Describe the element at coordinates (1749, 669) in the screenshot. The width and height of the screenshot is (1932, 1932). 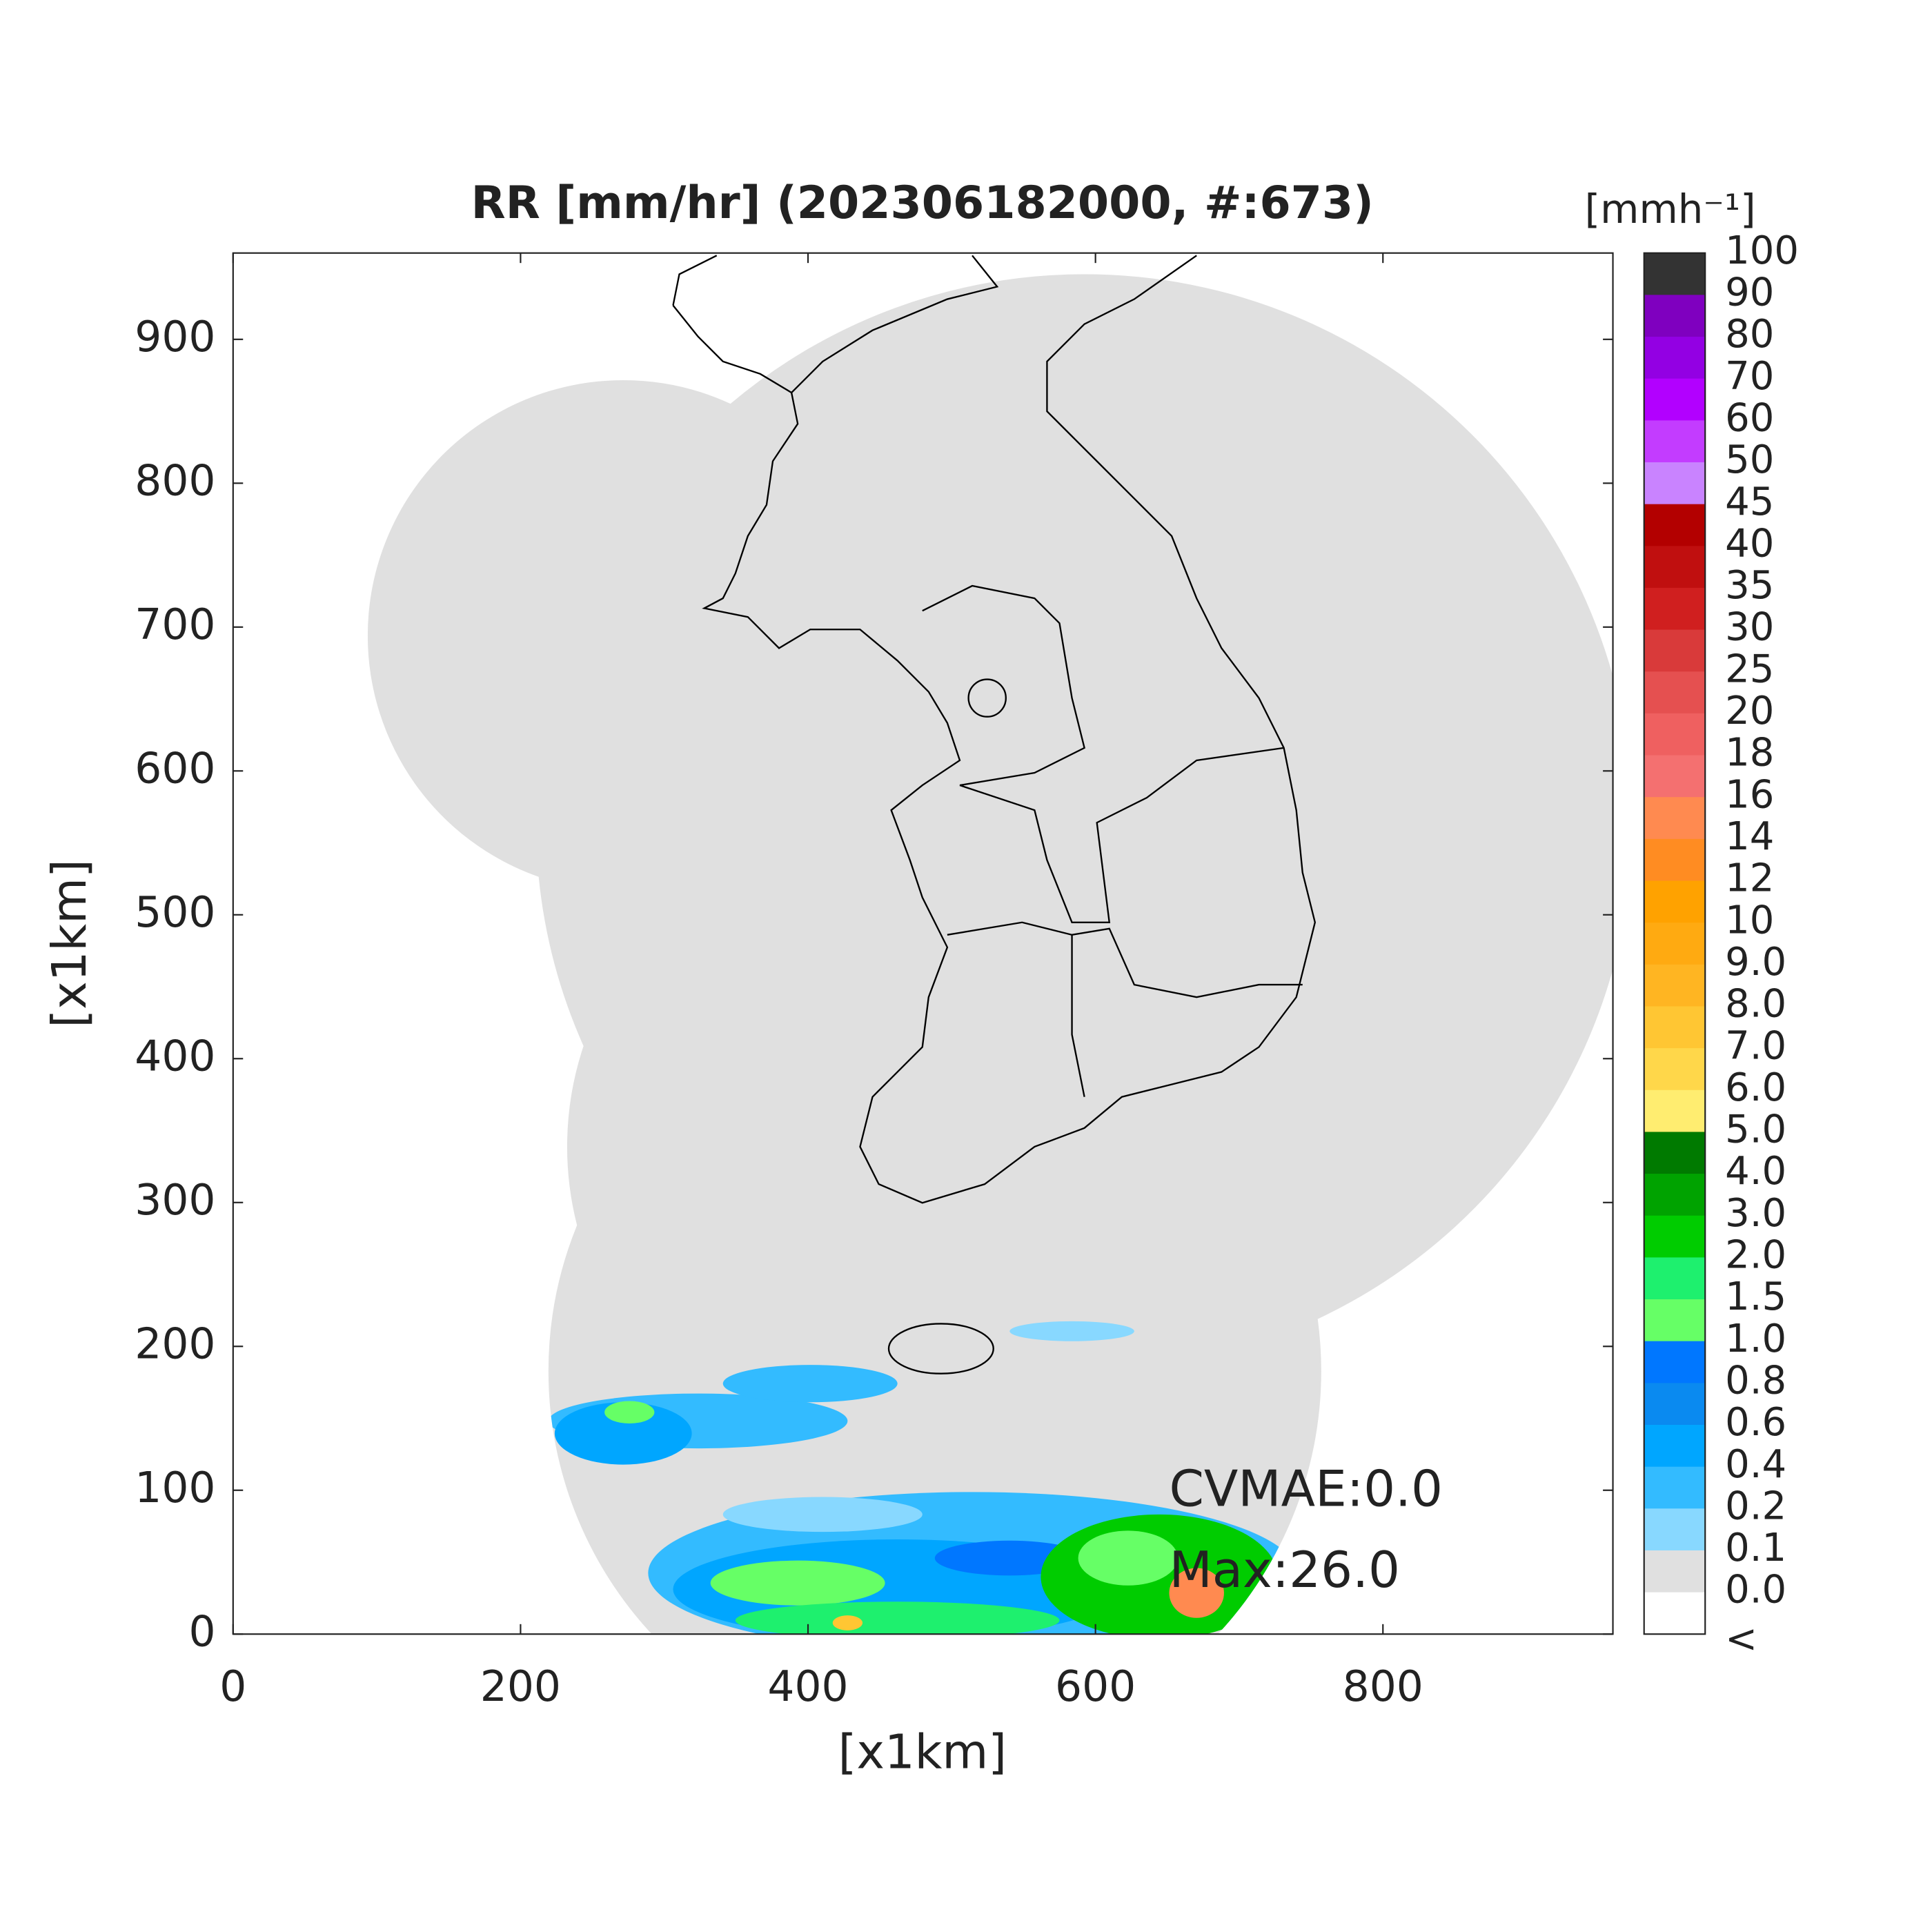
I see `colorbar-label: 25` at that location.